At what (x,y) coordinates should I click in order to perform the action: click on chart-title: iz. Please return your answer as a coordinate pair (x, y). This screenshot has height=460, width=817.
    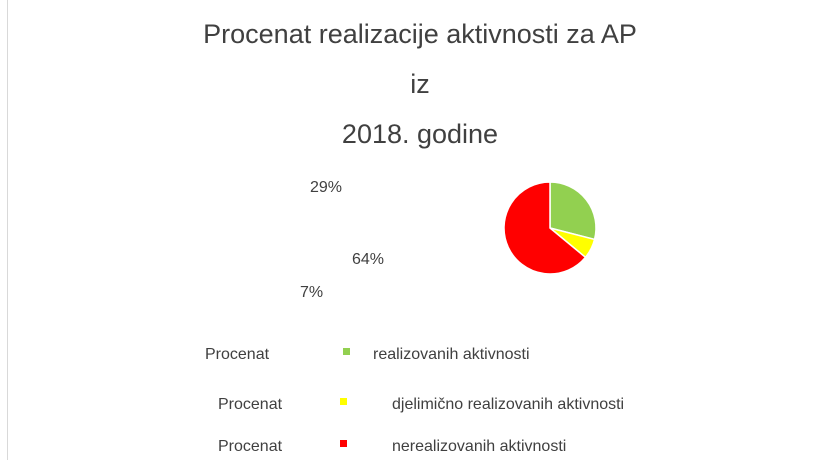
    Looking at the image, I should click on (420, 84).